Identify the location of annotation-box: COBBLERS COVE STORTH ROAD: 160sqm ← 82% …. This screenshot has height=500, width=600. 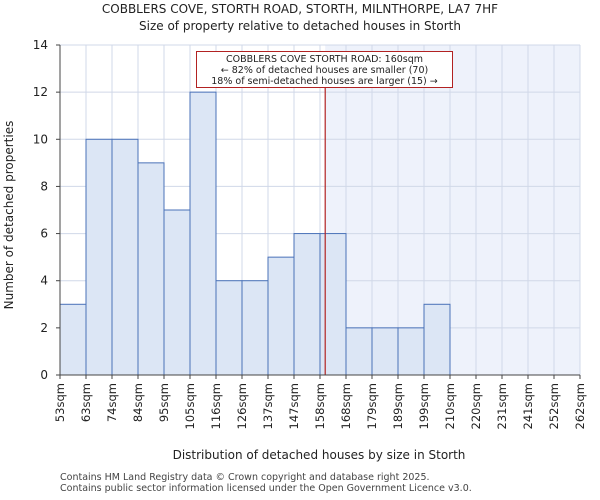
(324, 69).